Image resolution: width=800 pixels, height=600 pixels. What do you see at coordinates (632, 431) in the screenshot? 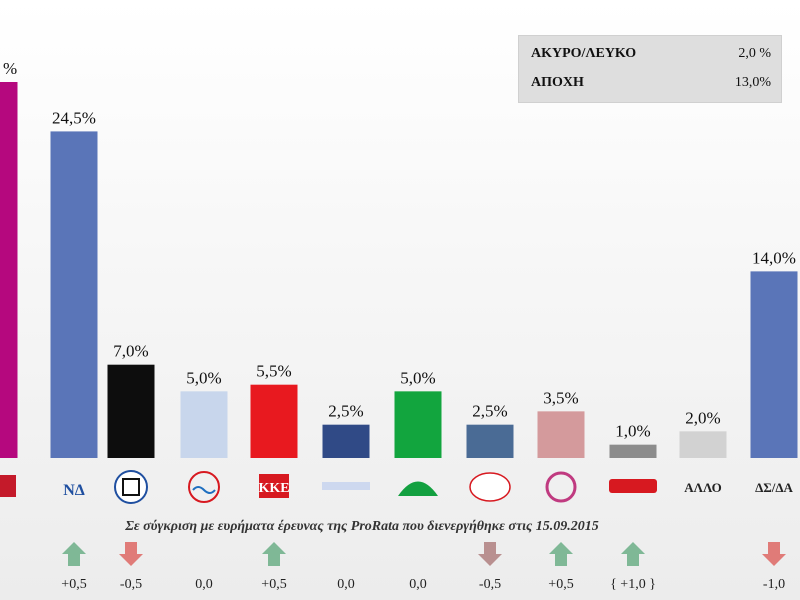
I see `data-label: 1,0%` at bounding box center [632, 431].